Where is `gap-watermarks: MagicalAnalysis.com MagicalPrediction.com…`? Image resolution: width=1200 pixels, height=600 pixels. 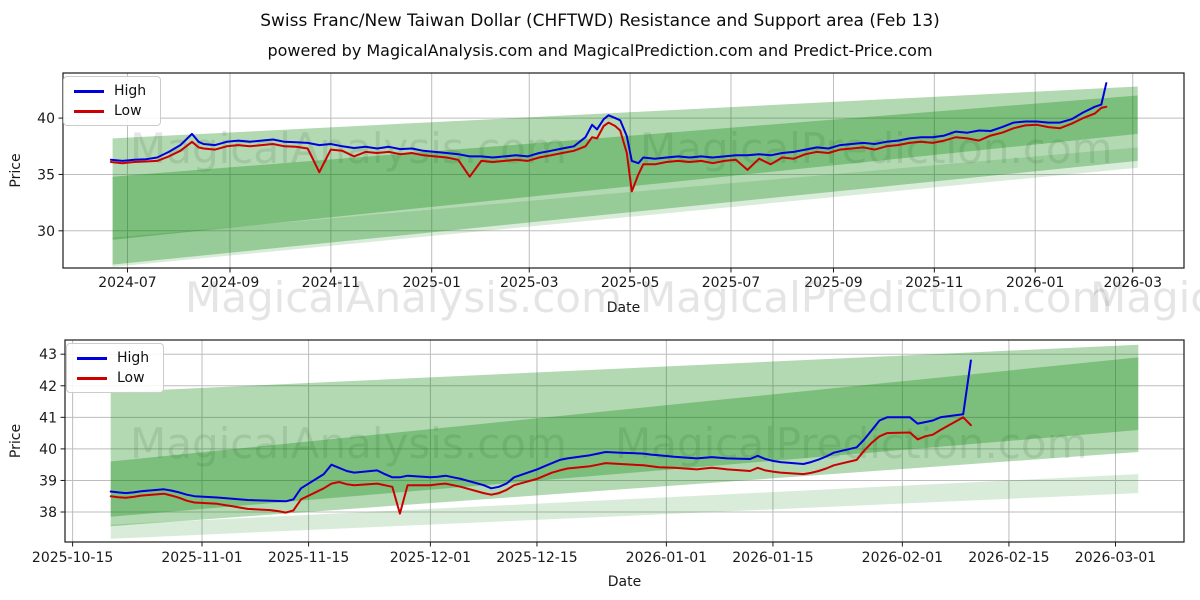 gap-watermarks: MagicalAnalysis.com MagicalPrediction.com… is located at coordinates (692, 297).